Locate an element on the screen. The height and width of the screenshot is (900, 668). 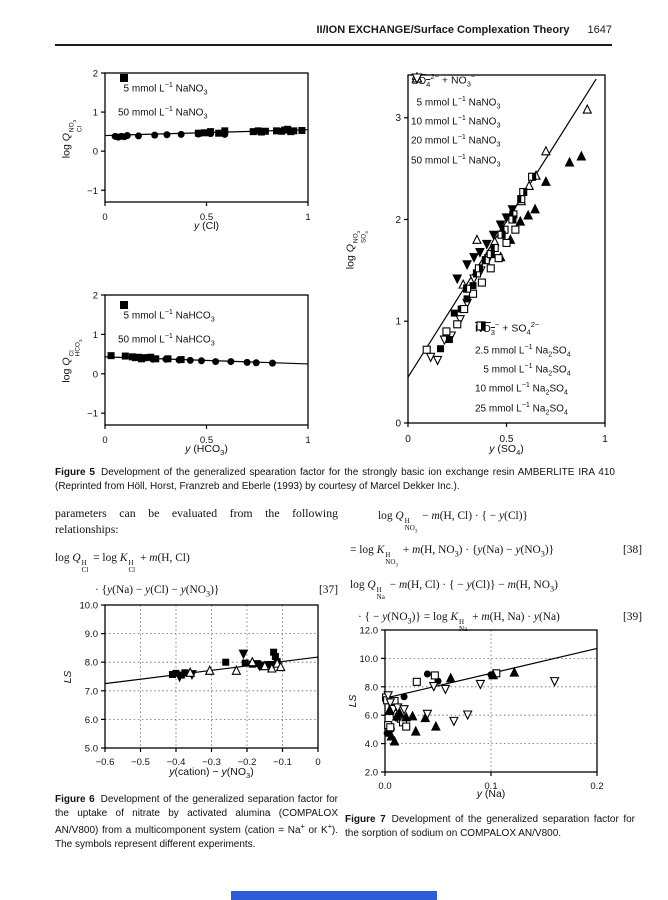
x-axis-label: y (Na) is located at coordinates (491, 794).